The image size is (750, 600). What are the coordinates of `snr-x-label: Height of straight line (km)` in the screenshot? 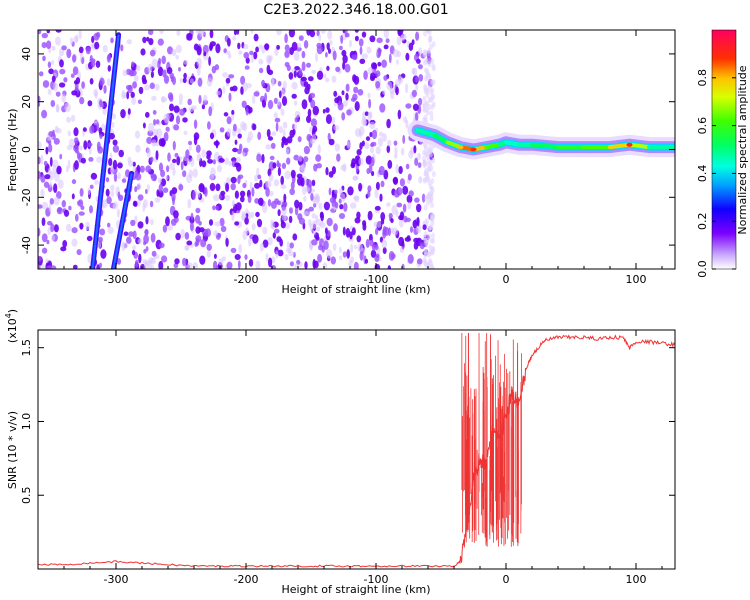 It's located at (355, 589).